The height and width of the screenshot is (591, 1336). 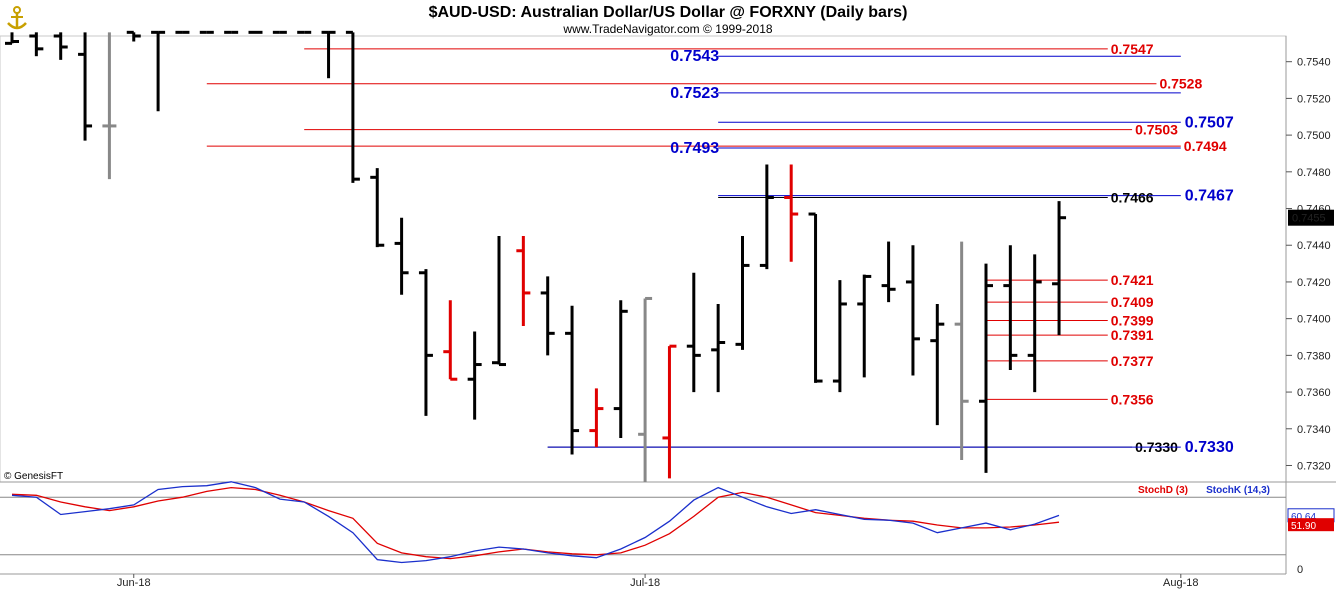 What do you see at coordinates (1300, 570) in the screenshot?
I see `stoch-zero-label: 0` at bounding box center [1300, 570].